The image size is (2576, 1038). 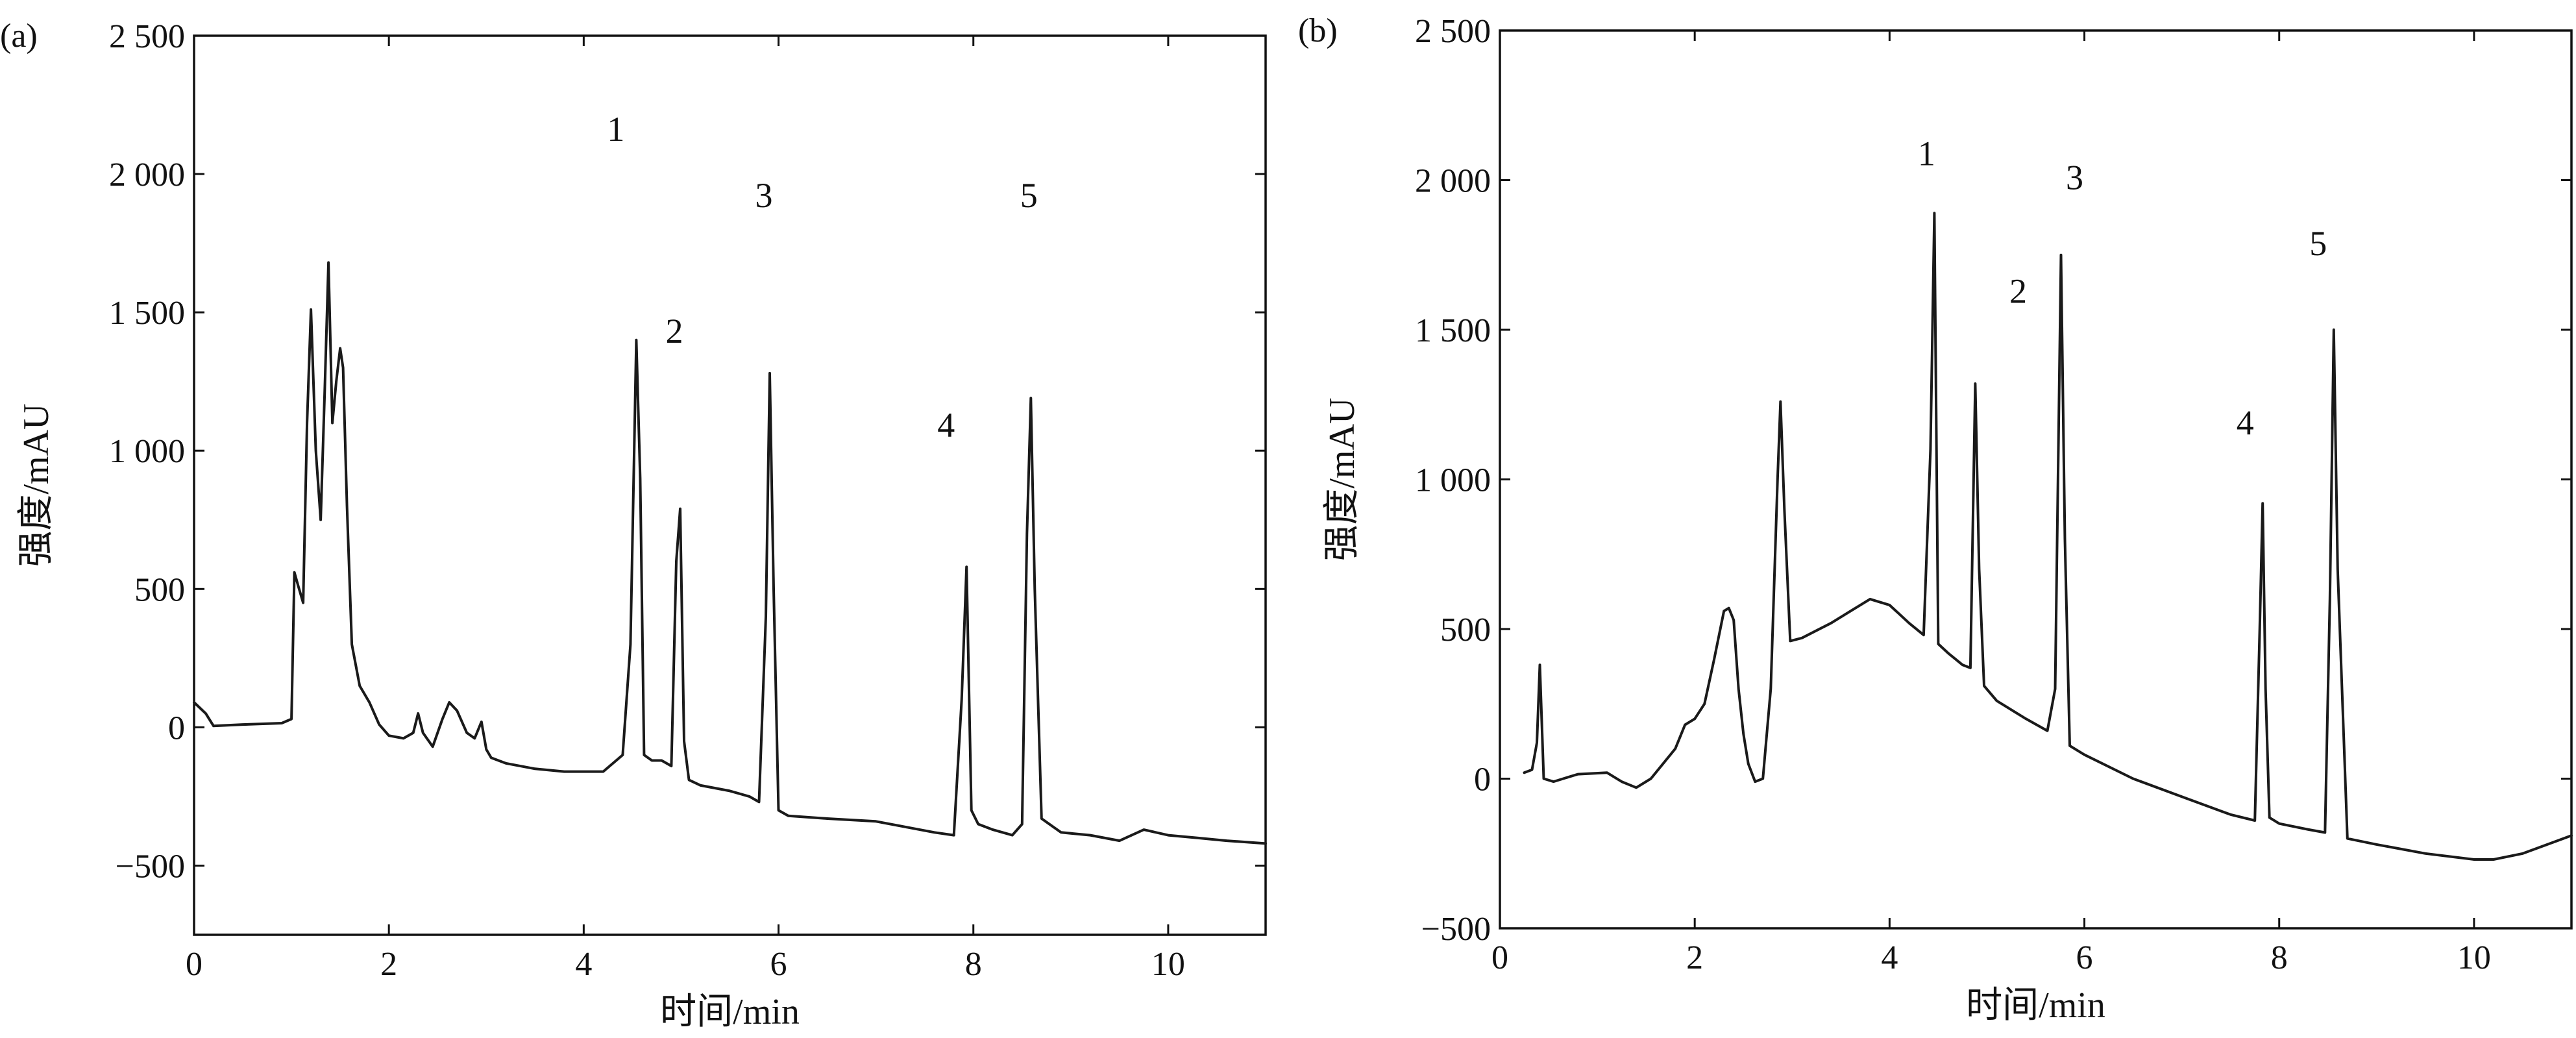 What do you see at coordinates (1318, 30) in the screenshot?
I see `panel-tag: (b)` at bounding box center [1318, 30].